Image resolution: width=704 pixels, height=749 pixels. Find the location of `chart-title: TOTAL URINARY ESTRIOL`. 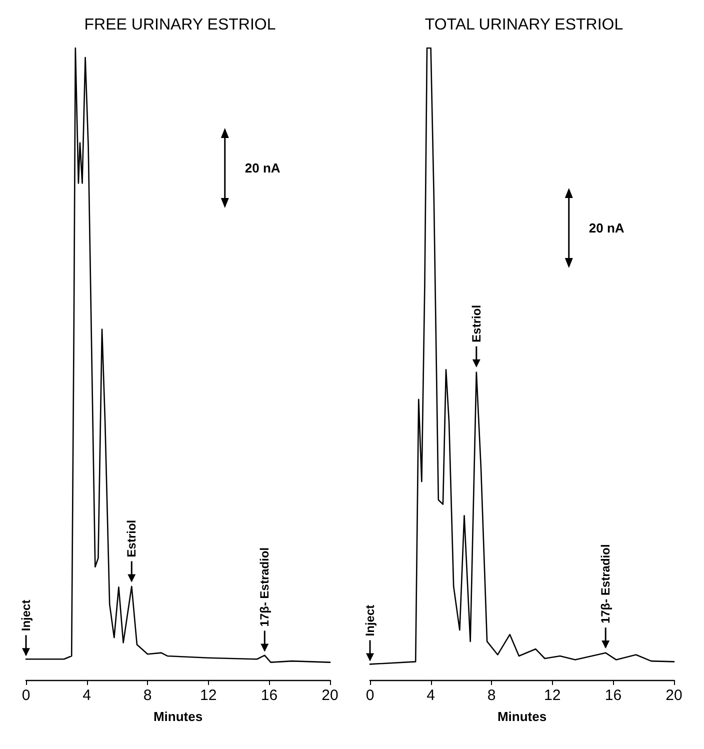

chart-title: TOTAL URINARY ESTRIOL is located at coordinates (524, 25).